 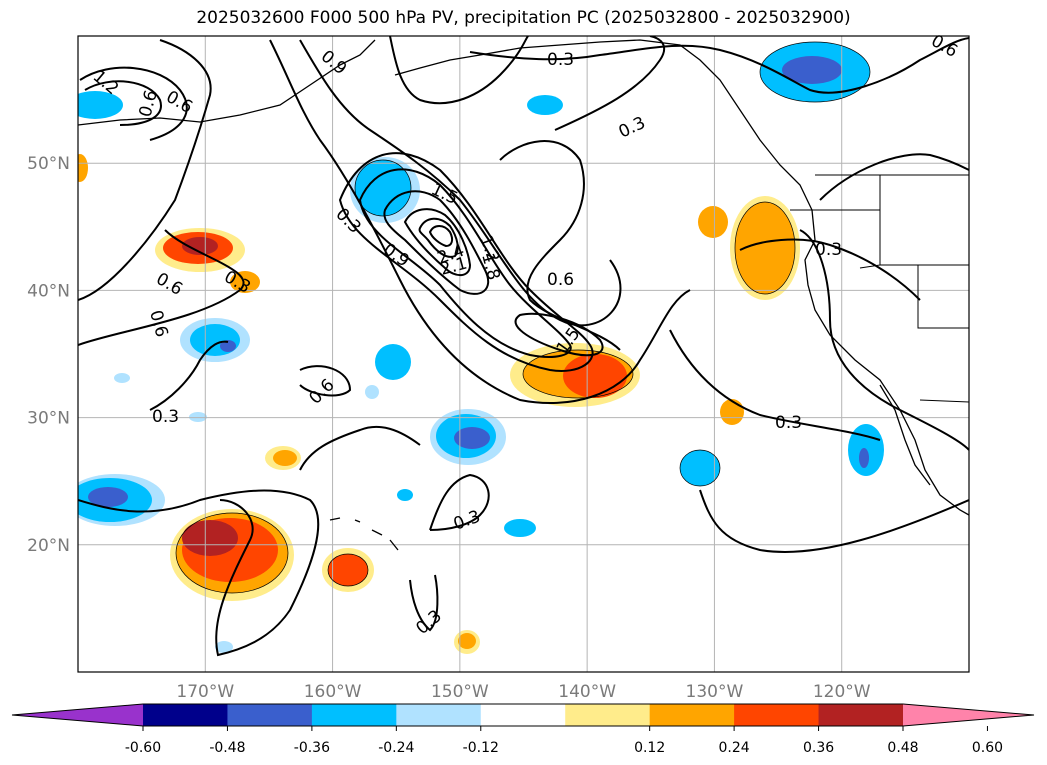 I want to click on longitude-labels: 170°W 160°W 150°W 140°W 130°W 120°W, so click(x=523, y=692).